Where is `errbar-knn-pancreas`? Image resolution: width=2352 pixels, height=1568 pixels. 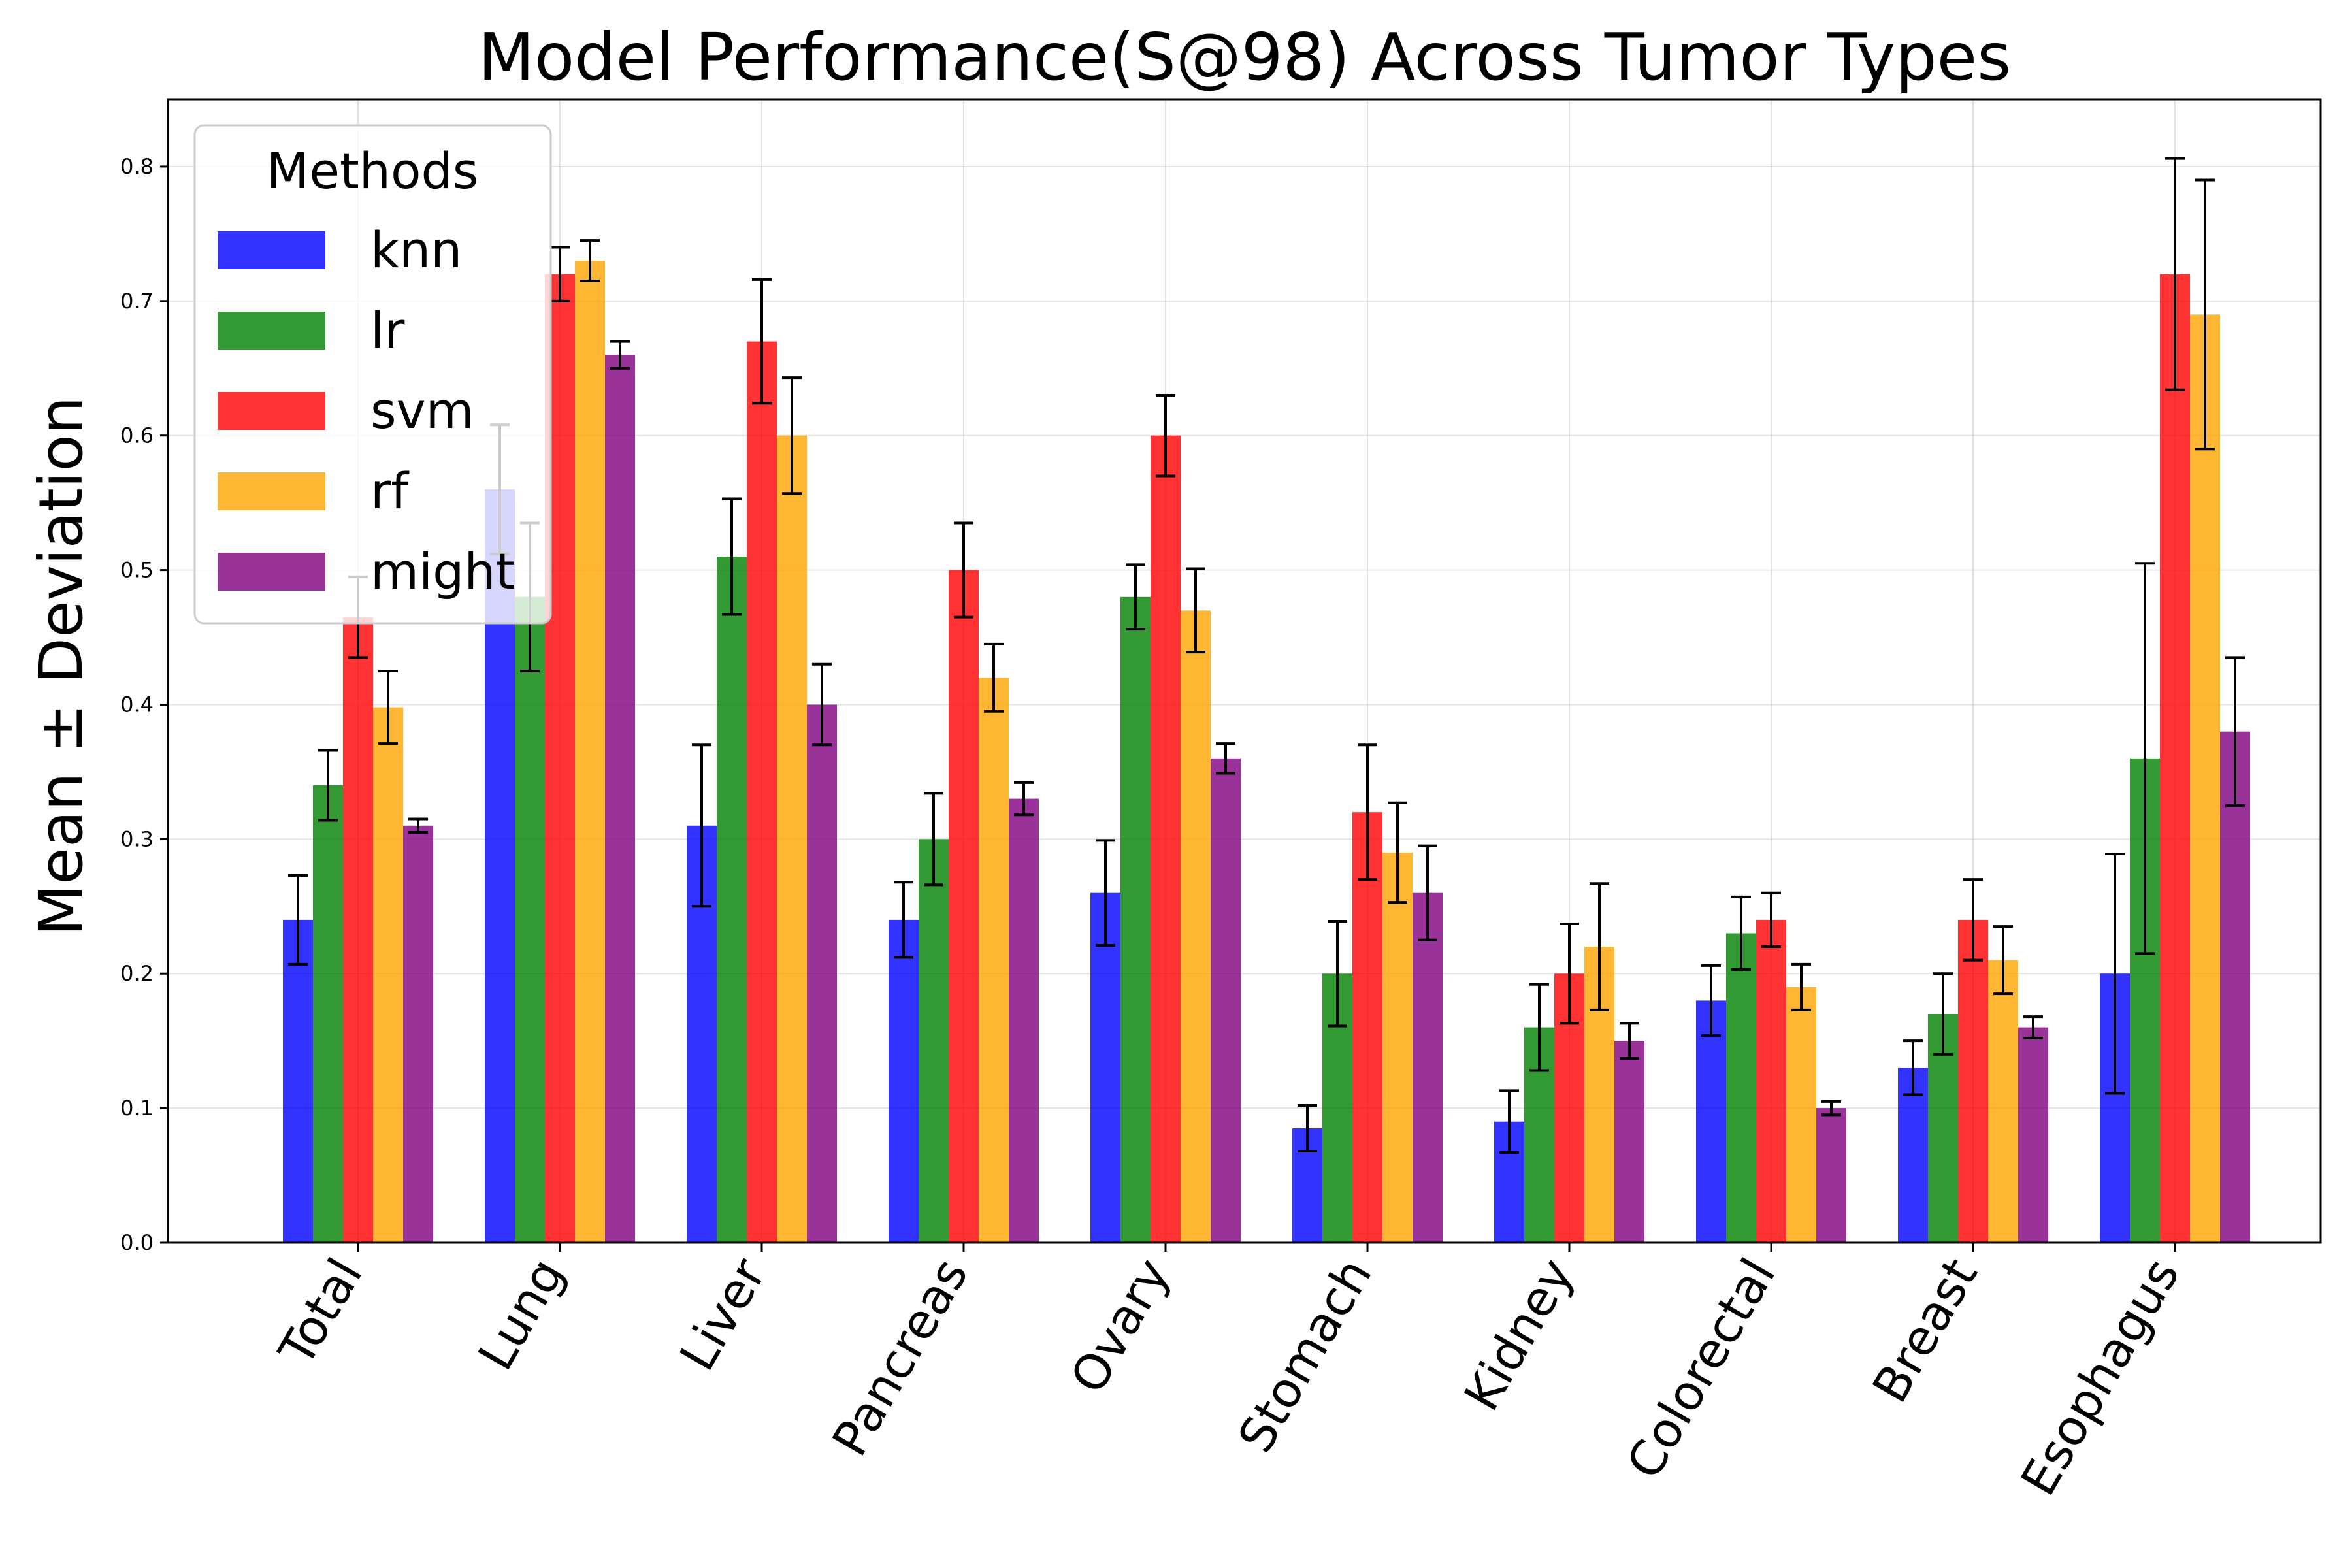 errbar-knn-pancreas is located at coordinates (903, 920).